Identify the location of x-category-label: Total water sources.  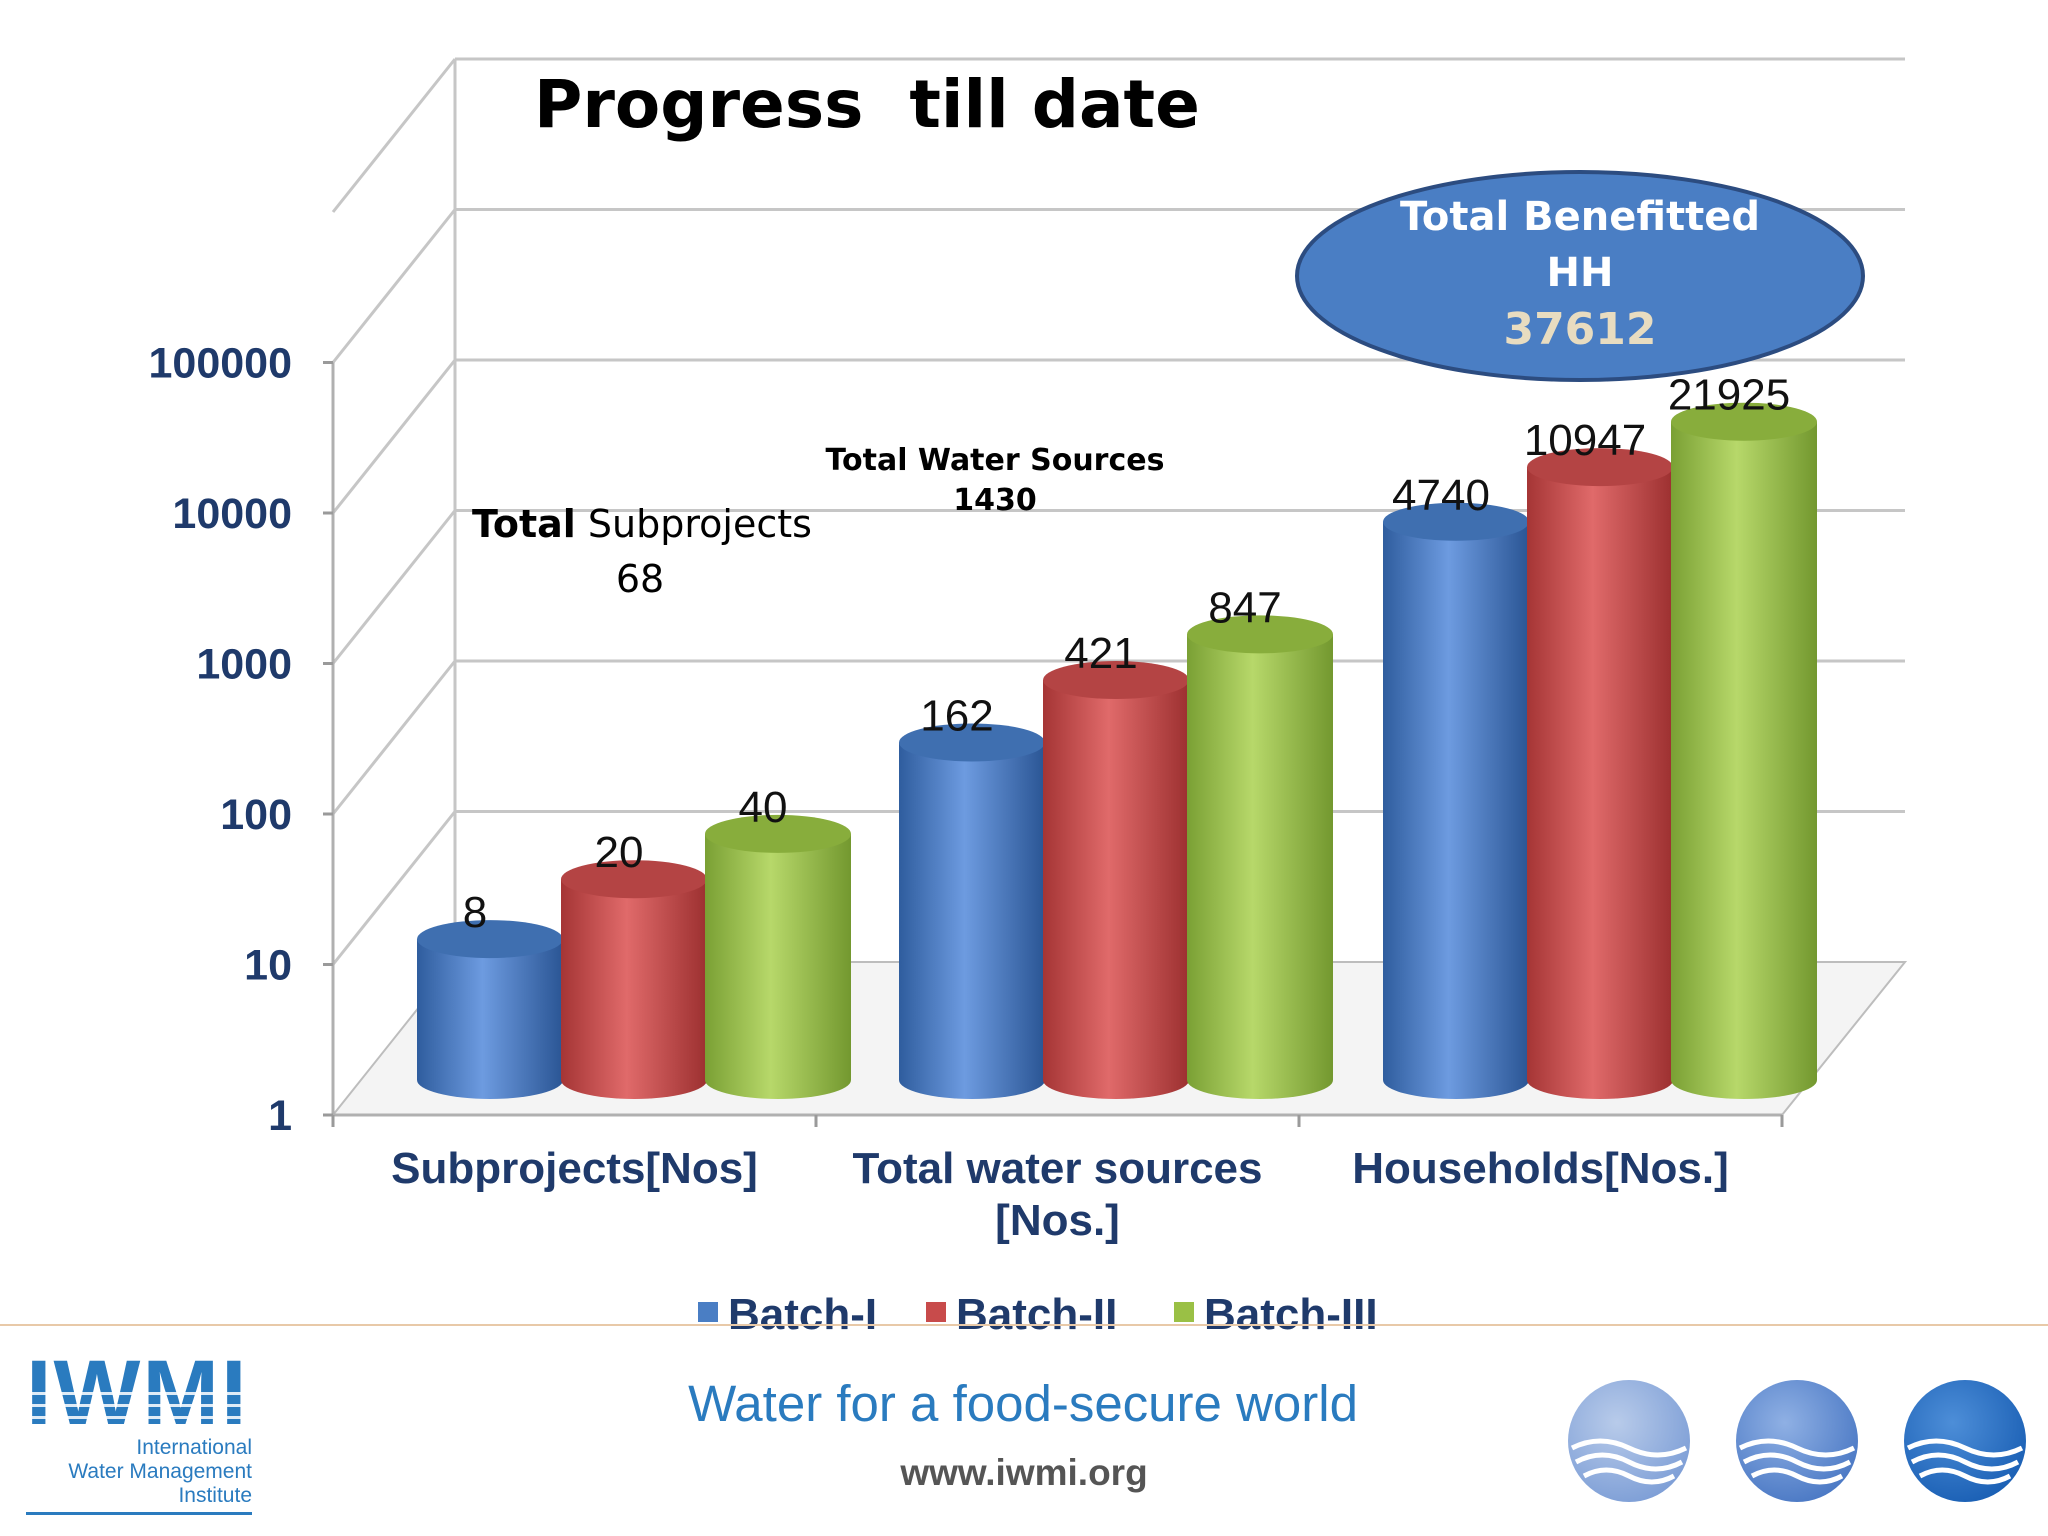
(1058, 1168).